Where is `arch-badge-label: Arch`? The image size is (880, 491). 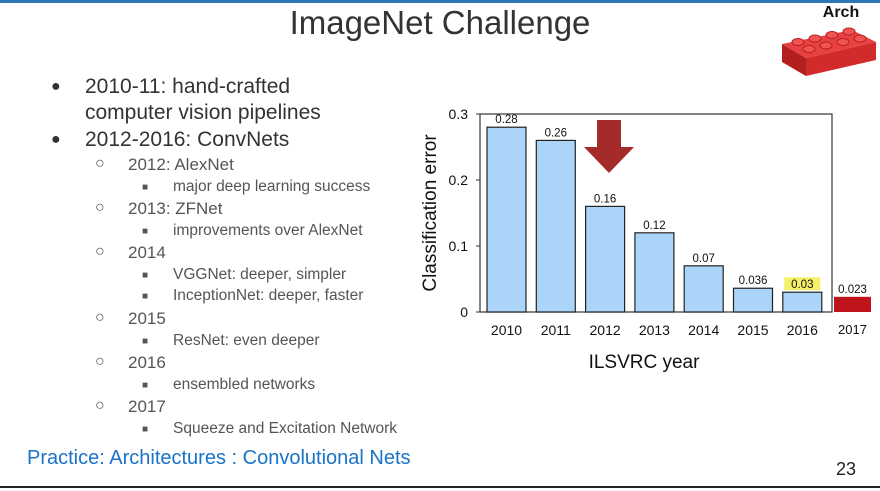 arch-badge-label: Arch is located at coordinates (841, 12).